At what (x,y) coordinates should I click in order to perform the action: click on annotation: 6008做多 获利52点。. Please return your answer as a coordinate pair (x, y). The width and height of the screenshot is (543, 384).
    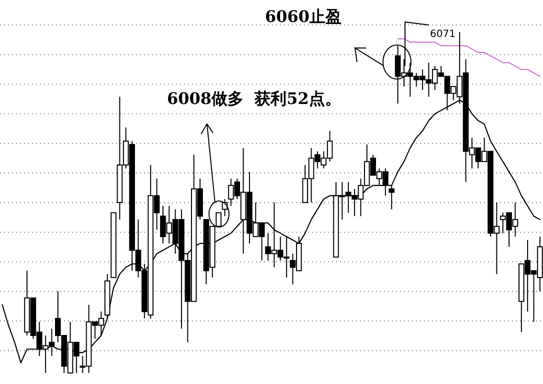
    Looking at the image, I should click on (254, 98).